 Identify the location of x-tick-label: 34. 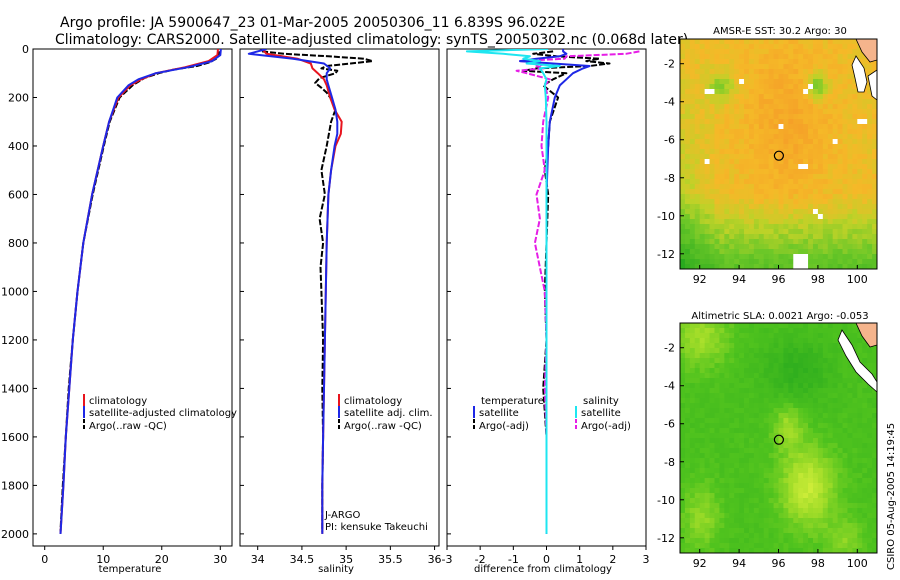
(258, 559).